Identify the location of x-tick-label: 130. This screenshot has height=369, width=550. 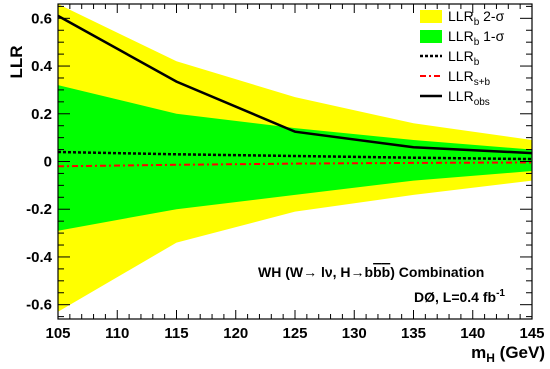
(354, 333).